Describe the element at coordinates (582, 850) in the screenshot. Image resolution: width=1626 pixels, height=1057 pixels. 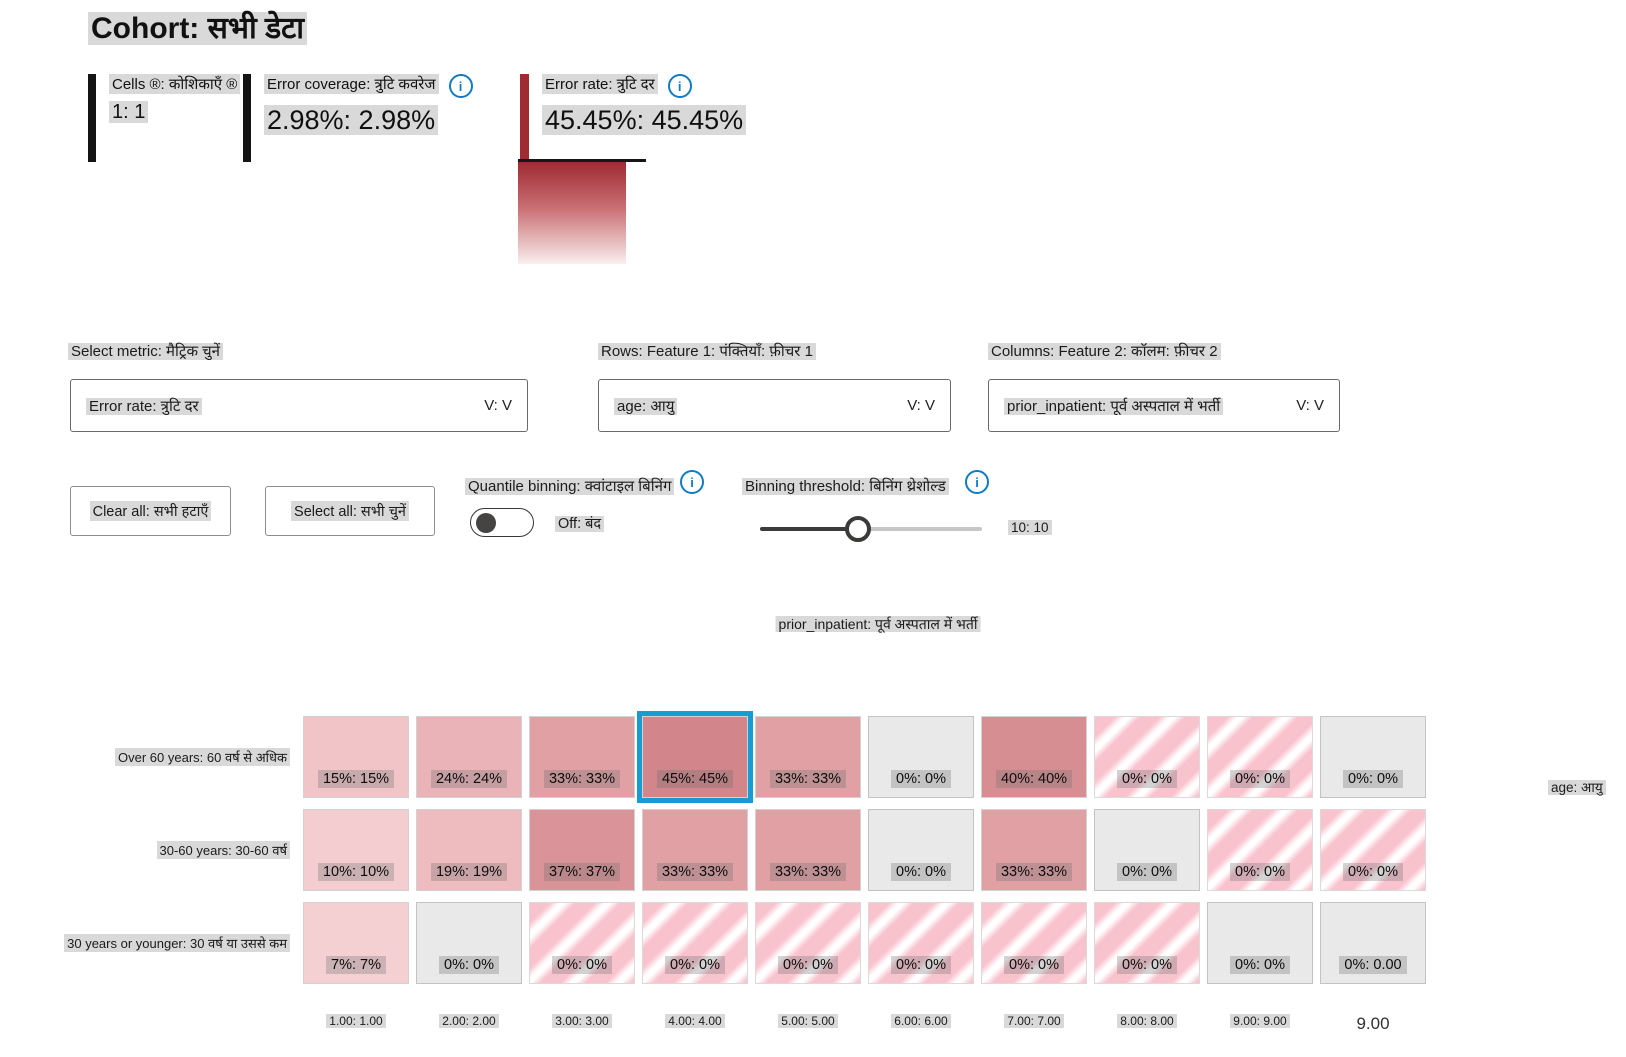
I see `heatmap-cell: 37%` at that location.